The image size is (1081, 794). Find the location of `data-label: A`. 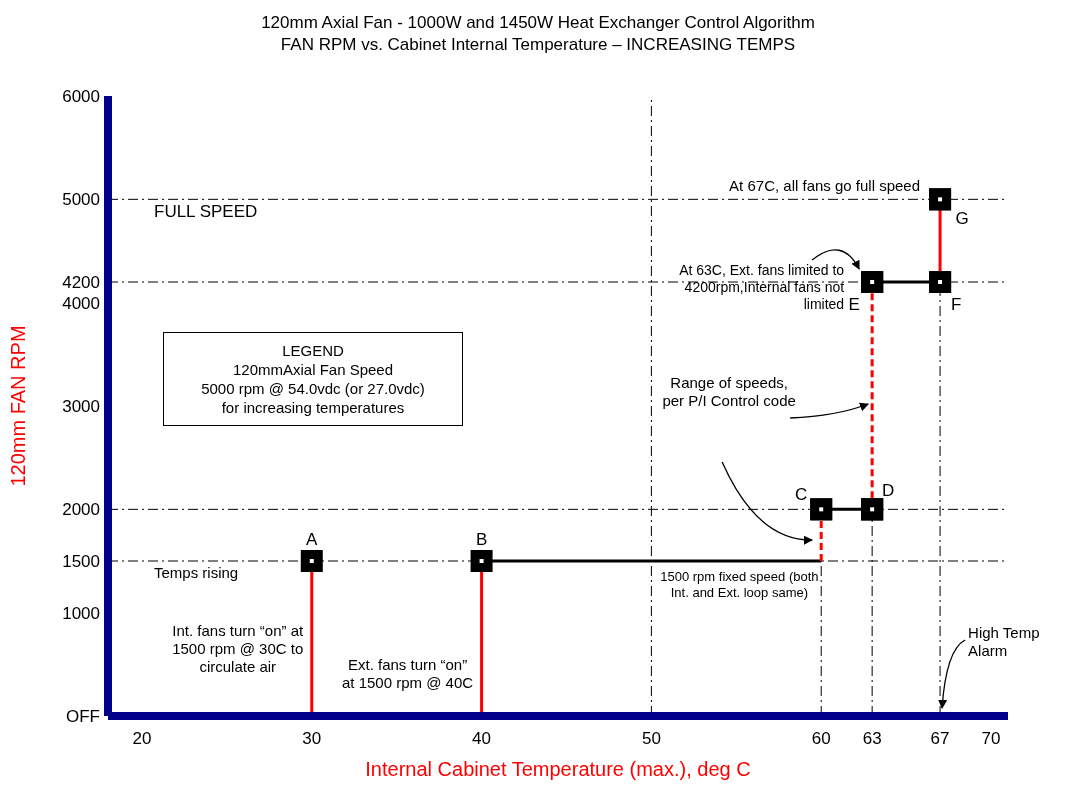

data-label: A is located at coordinates (312, 540).